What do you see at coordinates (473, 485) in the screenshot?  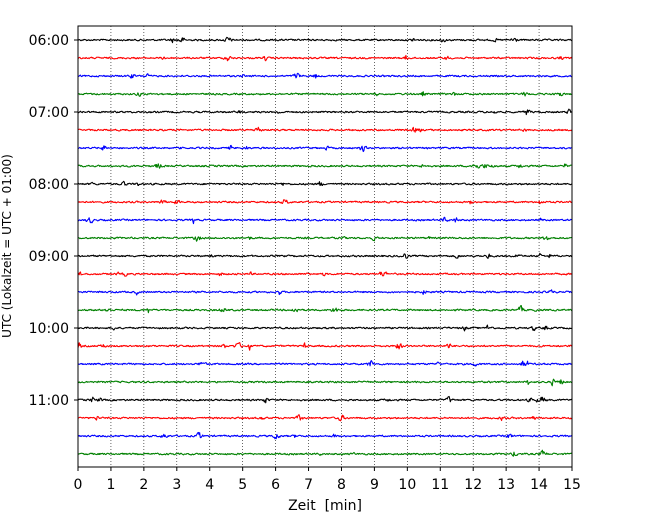 I see `x-tick-label: 12` at bounding box center [473, 485].